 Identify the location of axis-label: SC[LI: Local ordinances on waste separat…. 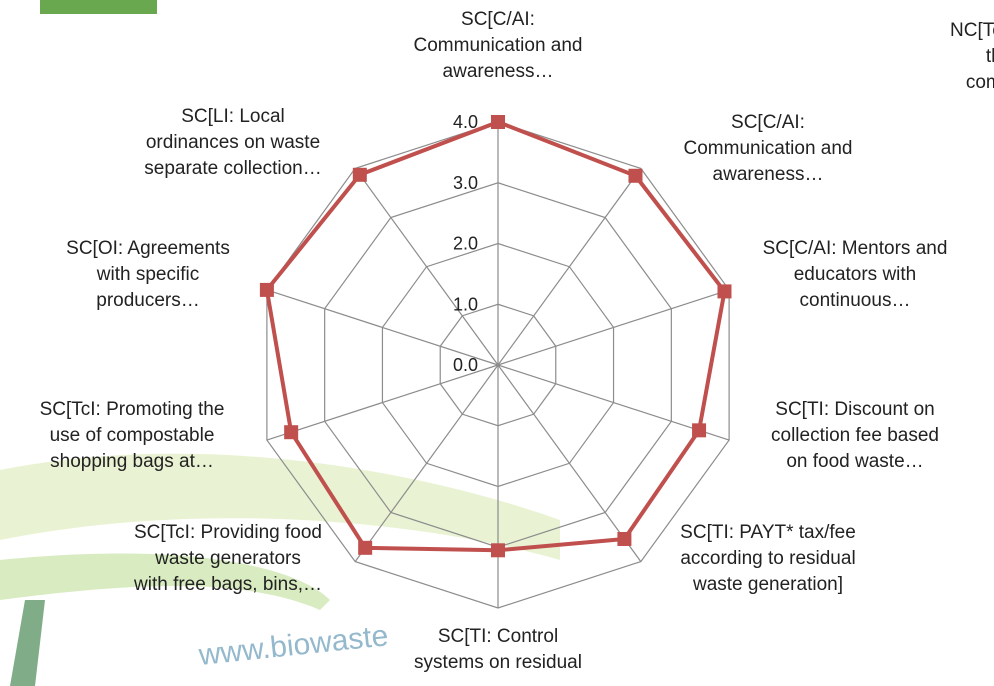
(233, 142).